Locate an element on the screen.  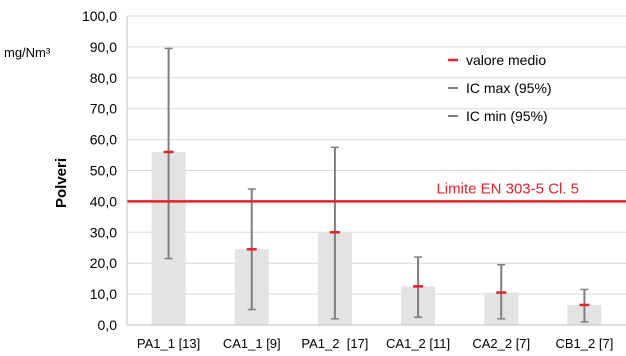
x-tick-label: CA1_2 [11] is located at coordinates (418, 343).